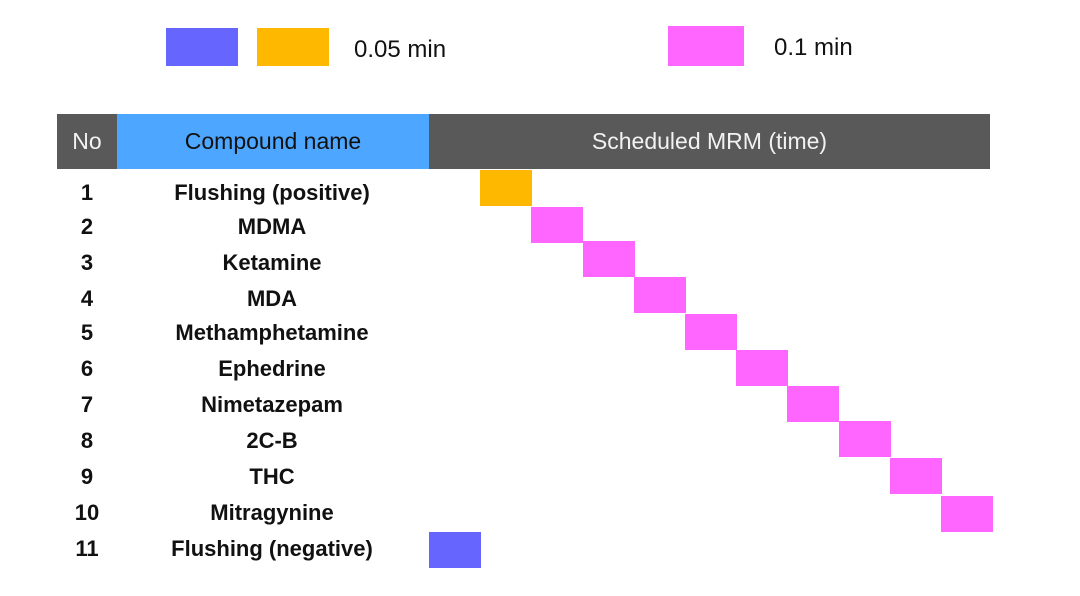  I want to click on row-number: 4, so click(87, 298).